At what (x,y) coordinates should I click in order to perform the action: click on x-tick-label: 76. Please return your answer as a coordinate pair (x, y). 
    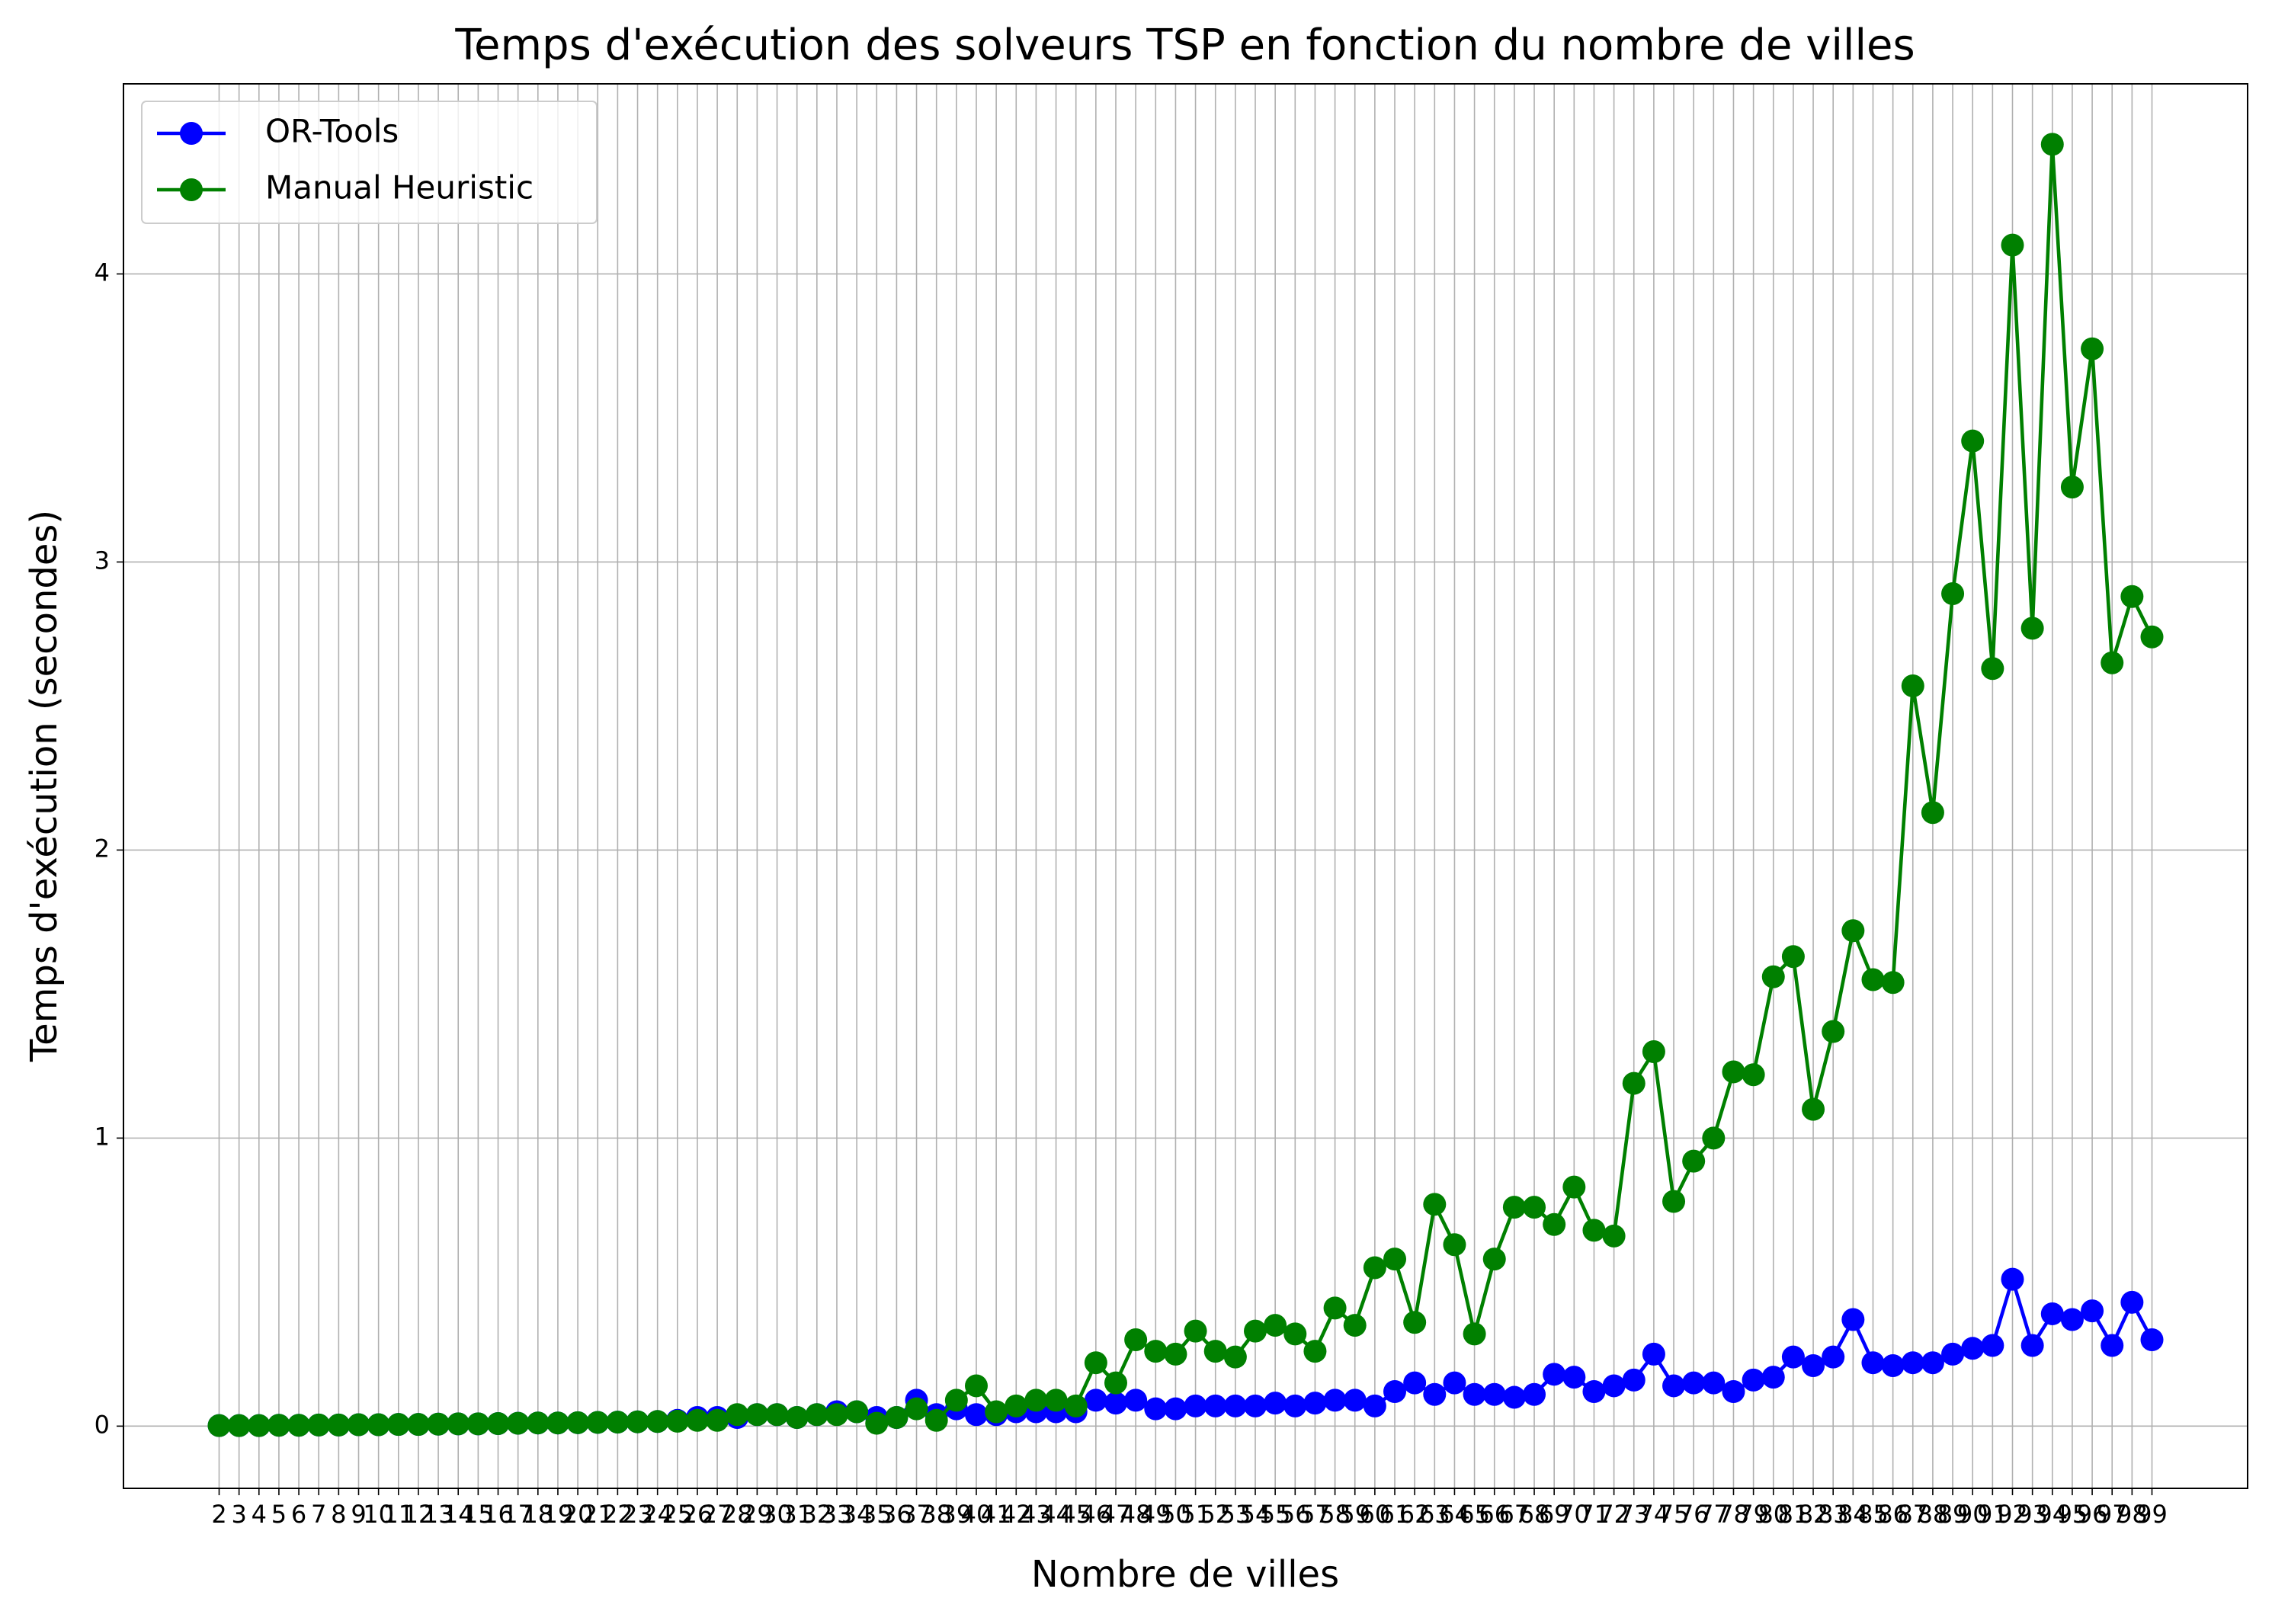
    Looking at the image, I should click on (1694, 1515).